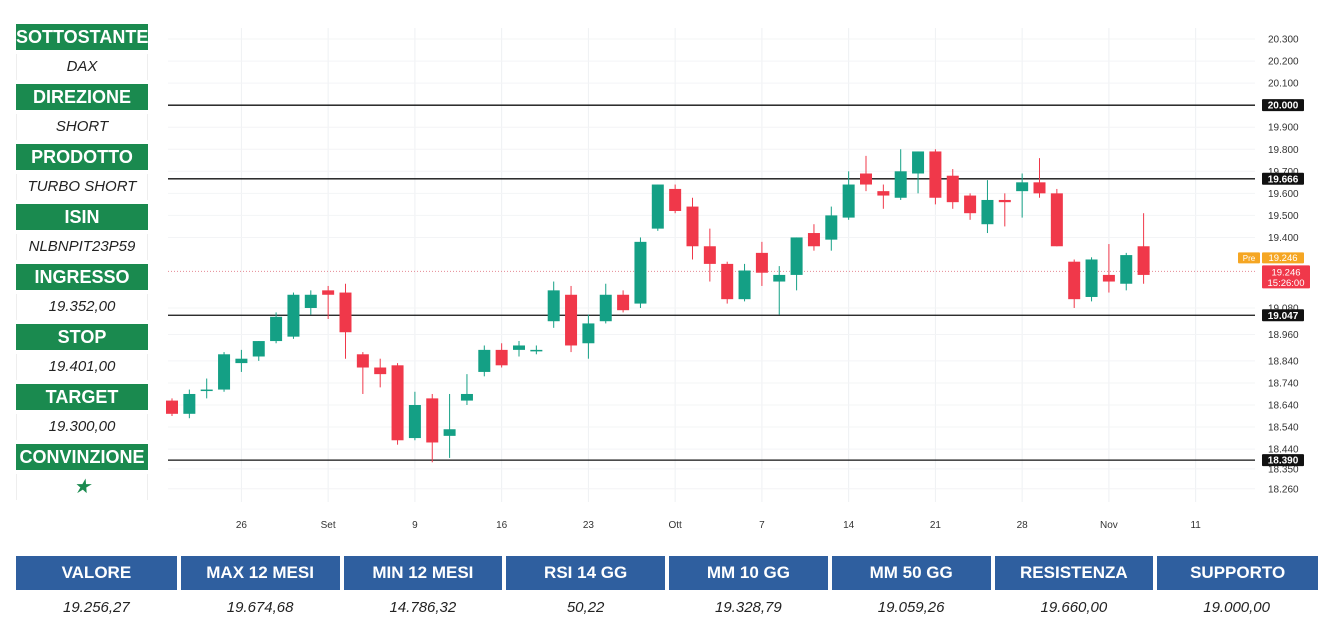  What do you see at coordinates (675, 525) in the screenshot?
I see `x-tick-label: Ott` at bounding box center [675, 525].